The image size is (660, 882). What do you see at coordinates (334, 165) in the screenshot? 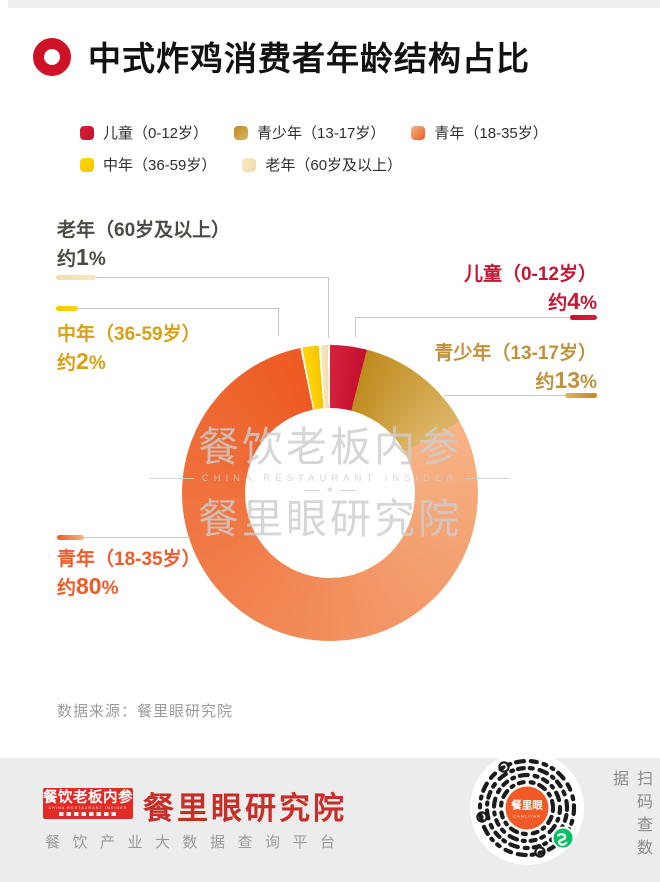
I see `legend-label: 老年（60岁及以上）` at bounding box center [334, 165].